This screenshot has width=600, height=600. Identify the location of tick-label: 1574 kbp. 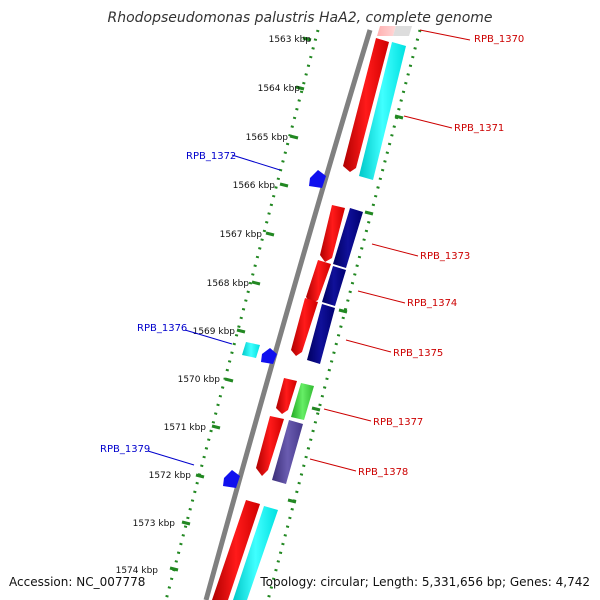
(137, 571).